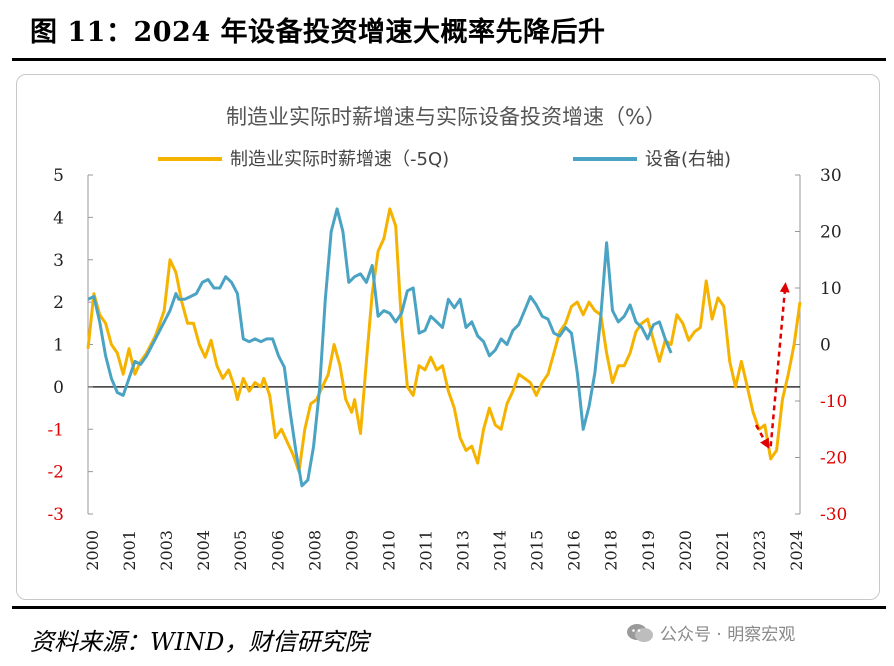  What do you see at coordinates (199, 642) in the screenshot?
I see `source-note: 资料来源：WIND，财信研究院` at bounding box center [199, 642].